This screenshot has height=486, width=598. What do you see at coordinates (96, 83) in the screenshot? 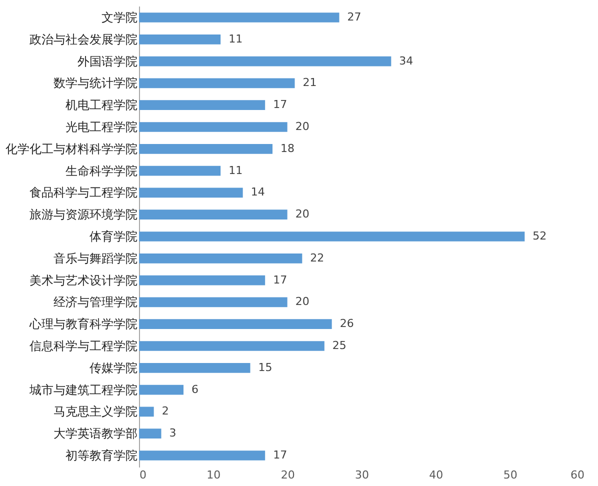
I see `y-tick-label: 数学与统计学院` at bounding box center [96, 83].